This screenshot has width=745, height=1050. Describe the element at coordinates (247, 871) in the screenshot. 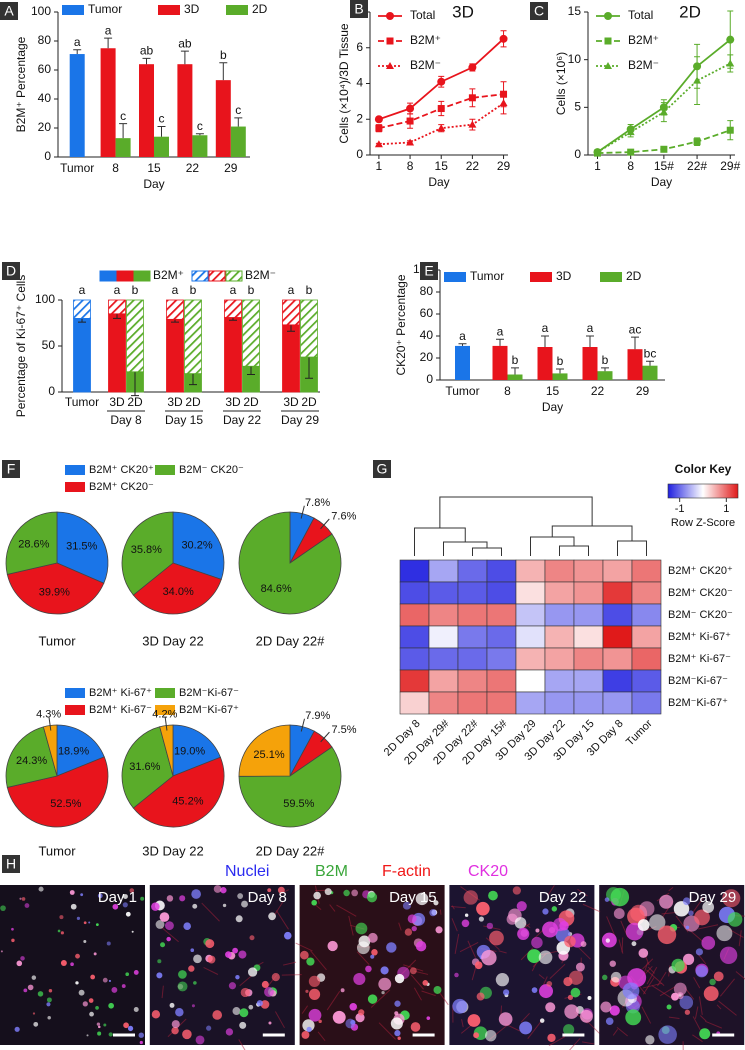

I see `channel-label: Nuclei` at that location.